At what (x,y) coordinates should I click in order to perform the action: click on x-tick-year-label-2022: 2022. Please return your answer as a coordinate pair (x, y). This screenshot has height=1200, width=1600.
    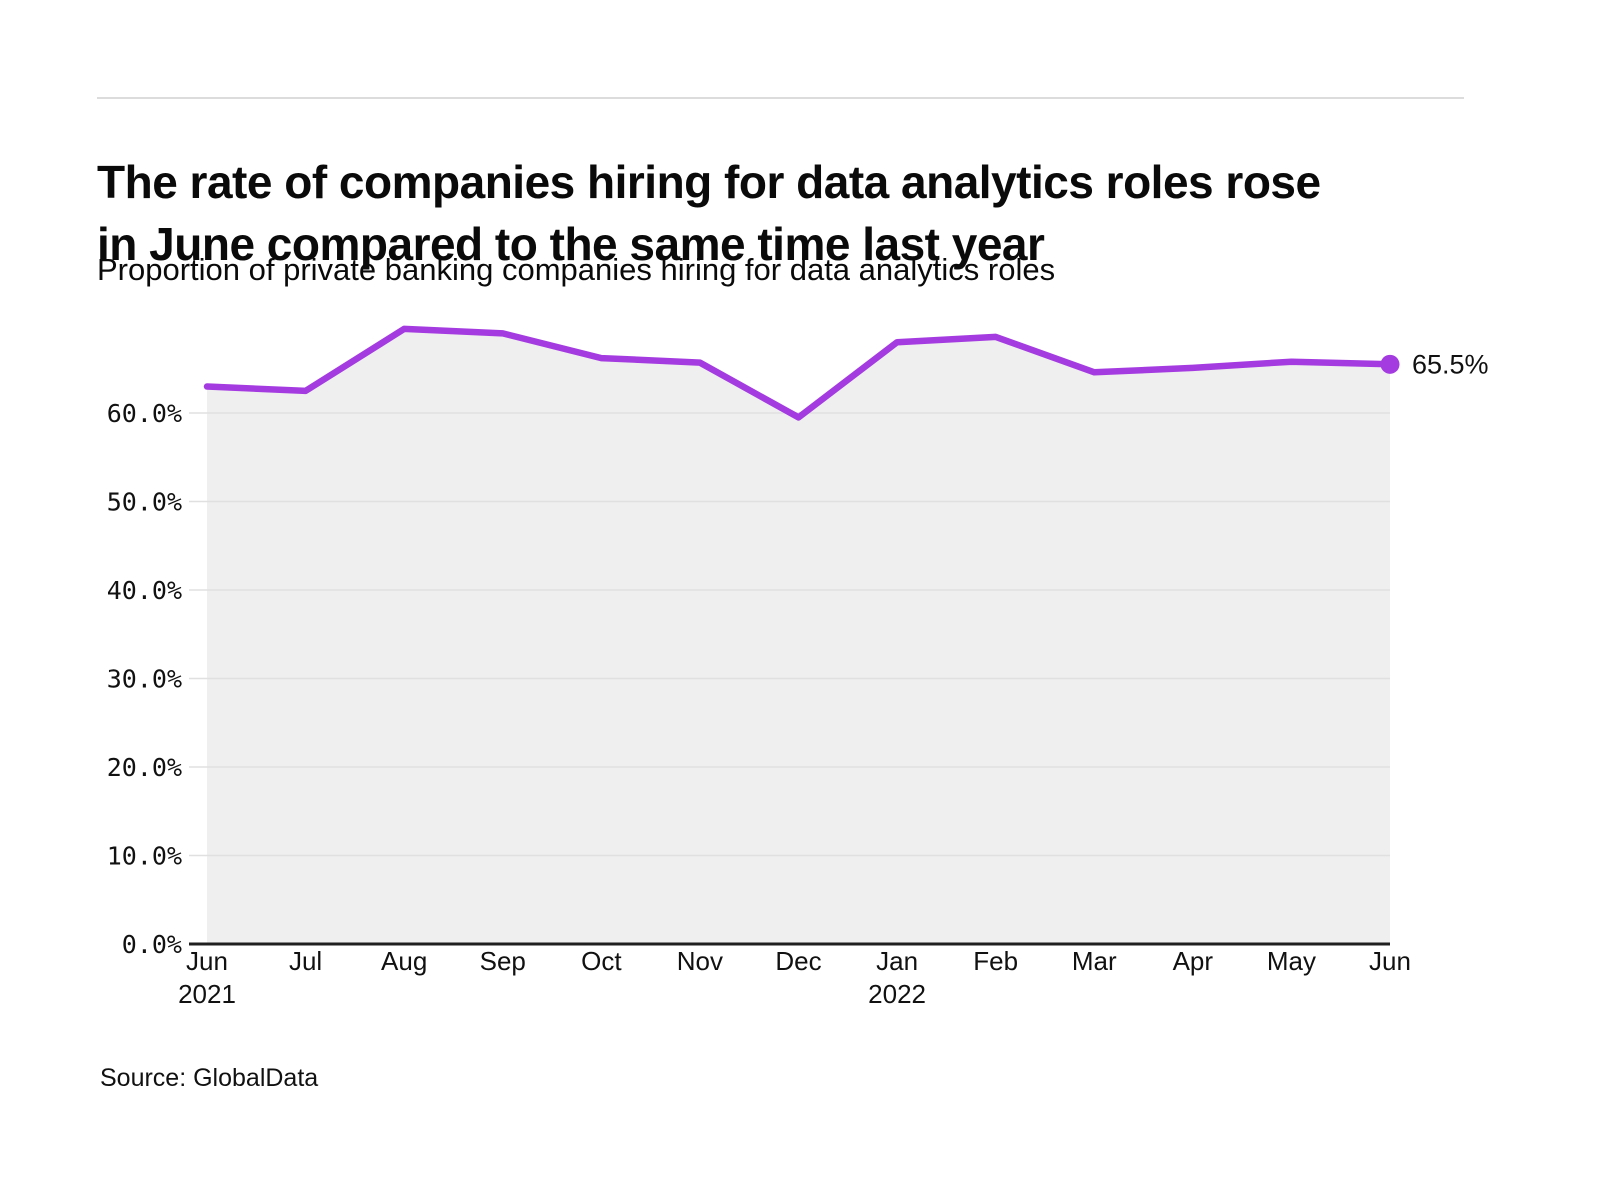
    Looking at the image, I should click on (897, 994).